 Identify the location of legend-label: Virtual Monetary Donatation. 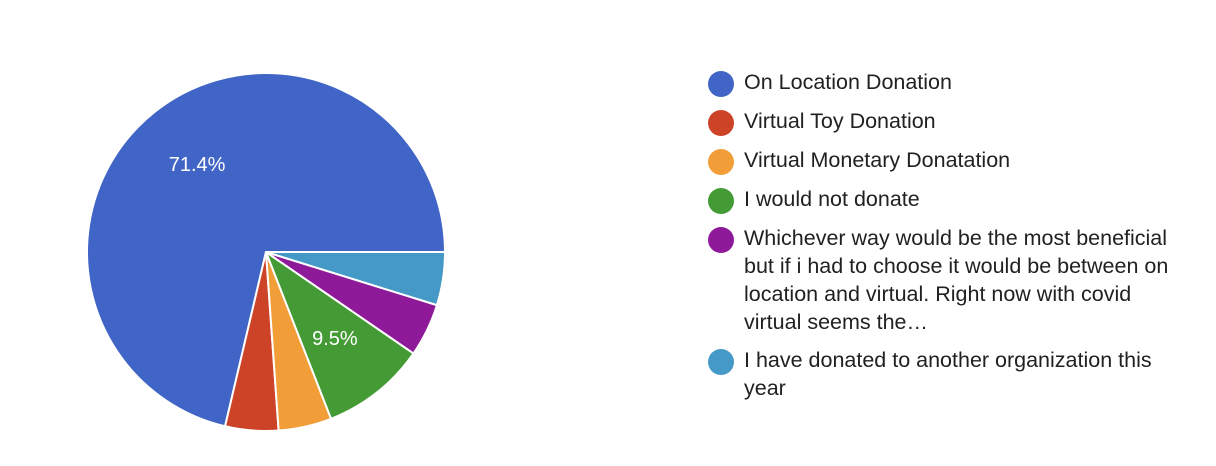
(877, 160).